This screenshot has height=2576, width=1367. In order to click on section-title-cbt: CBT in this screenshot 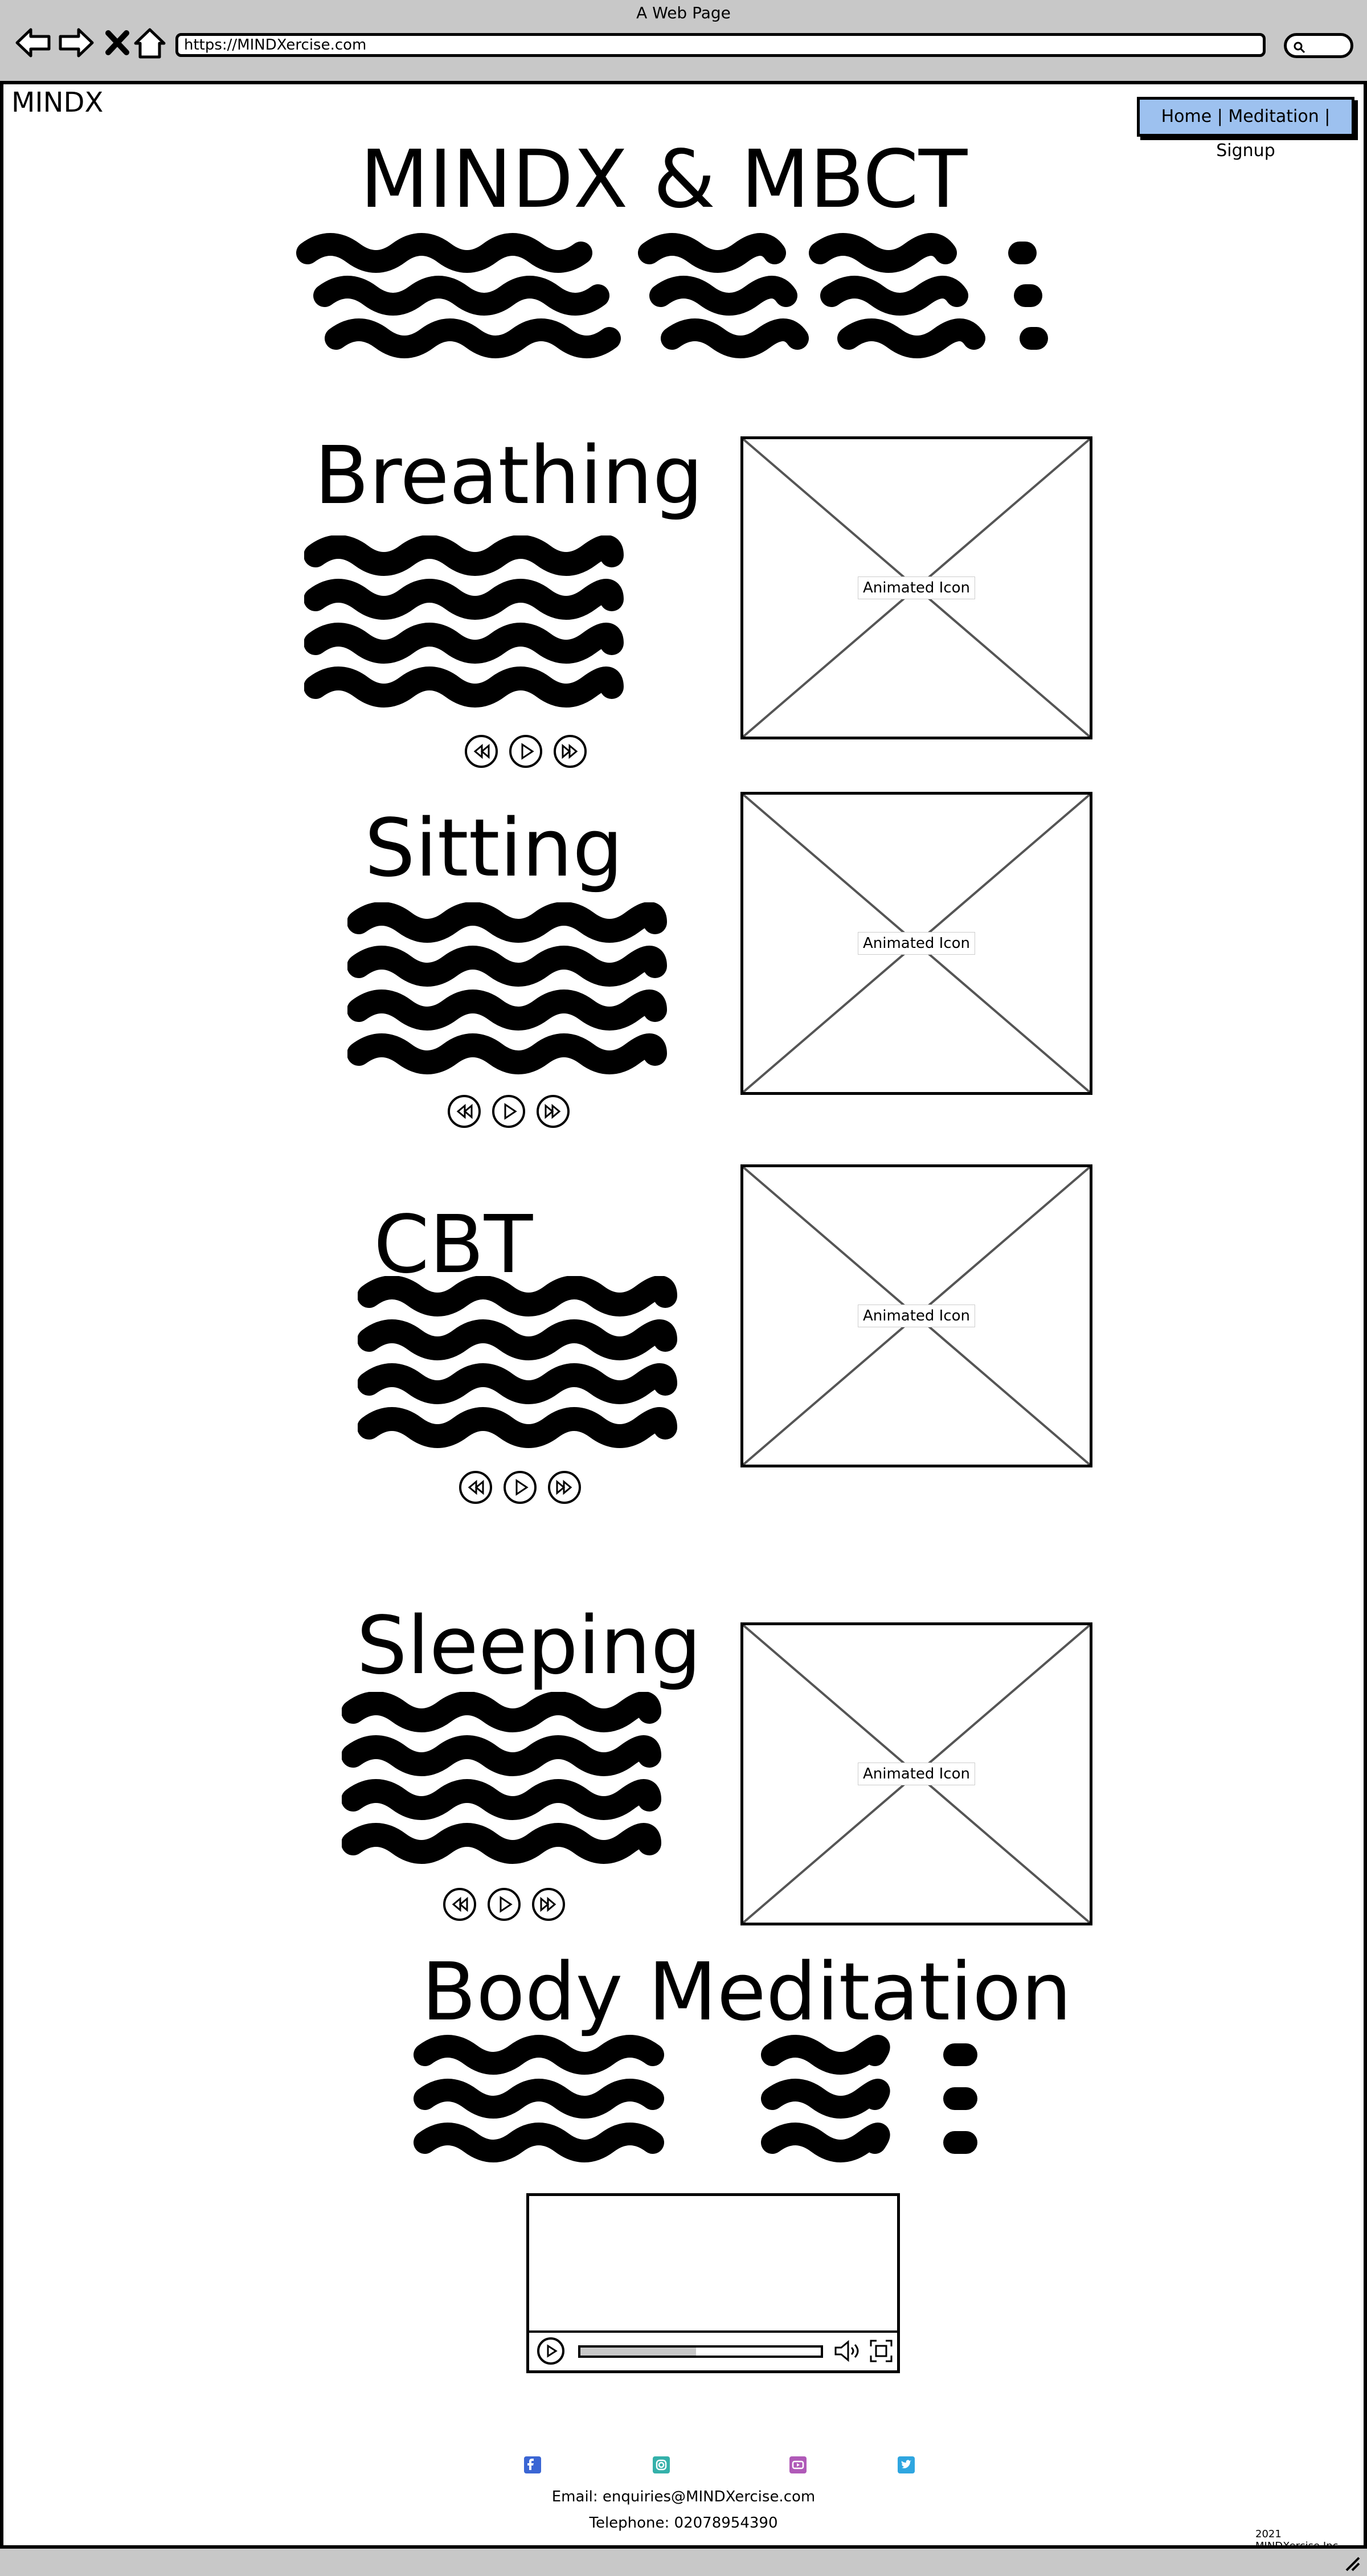, I will do `click(453, 1245)`.